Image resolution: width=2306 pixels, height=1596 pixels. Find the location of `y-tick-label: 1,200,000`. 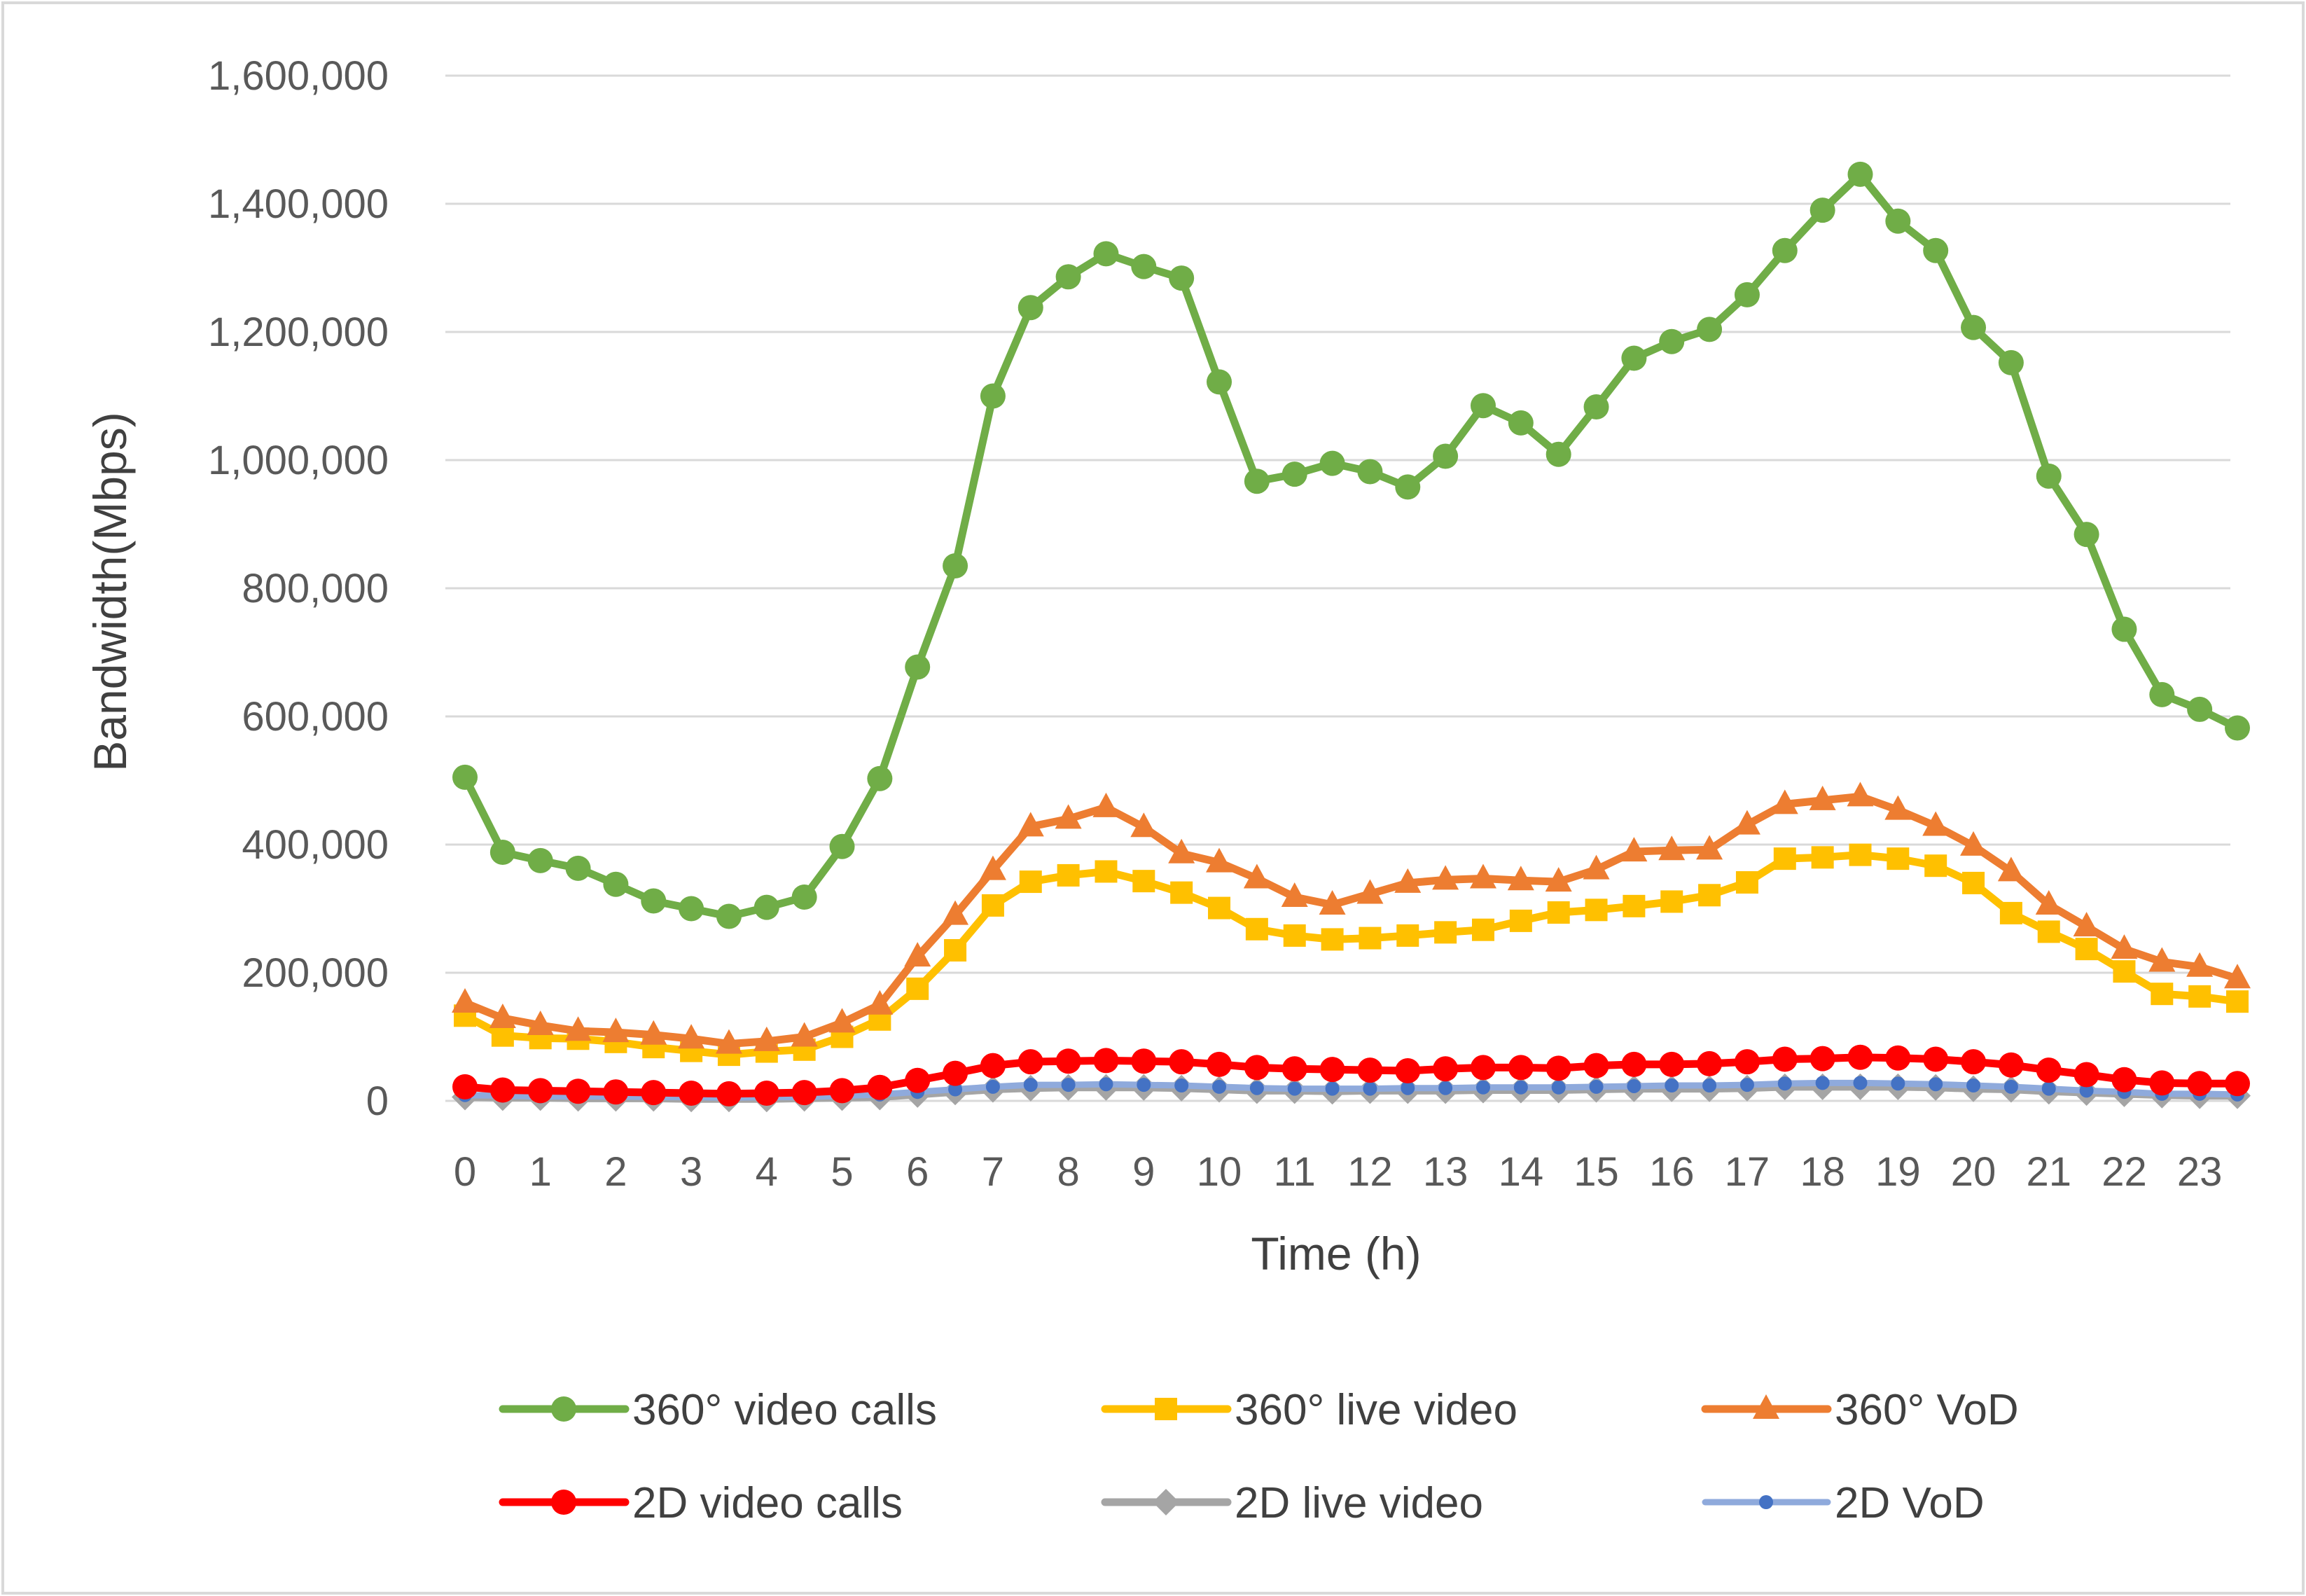

y-tick-label: 1,200,000 is located at coordinates (298, 332).